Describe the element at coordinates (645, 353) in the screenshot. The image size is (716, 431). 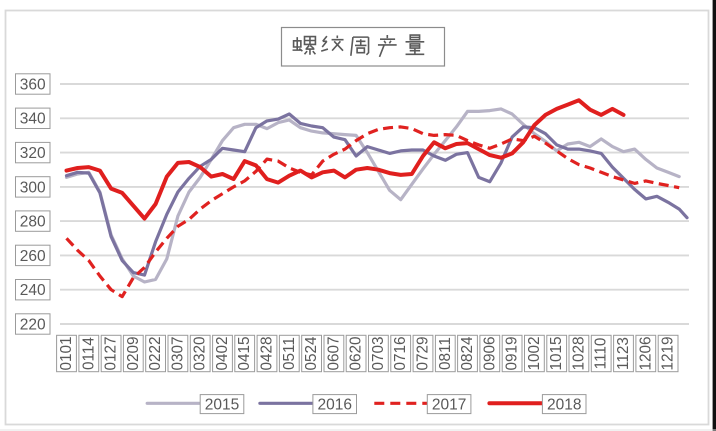
I see `svg-text: 1206` at that location.